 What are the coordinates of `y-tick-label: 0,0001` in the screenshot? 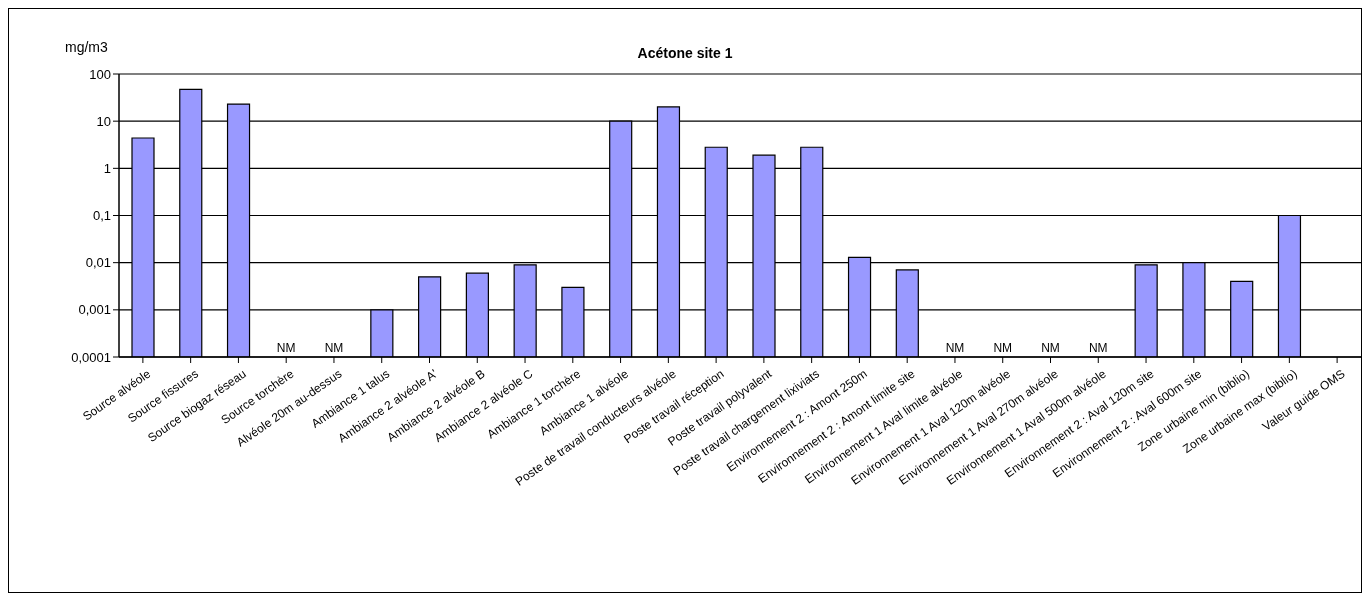 It's located at (91, 357).